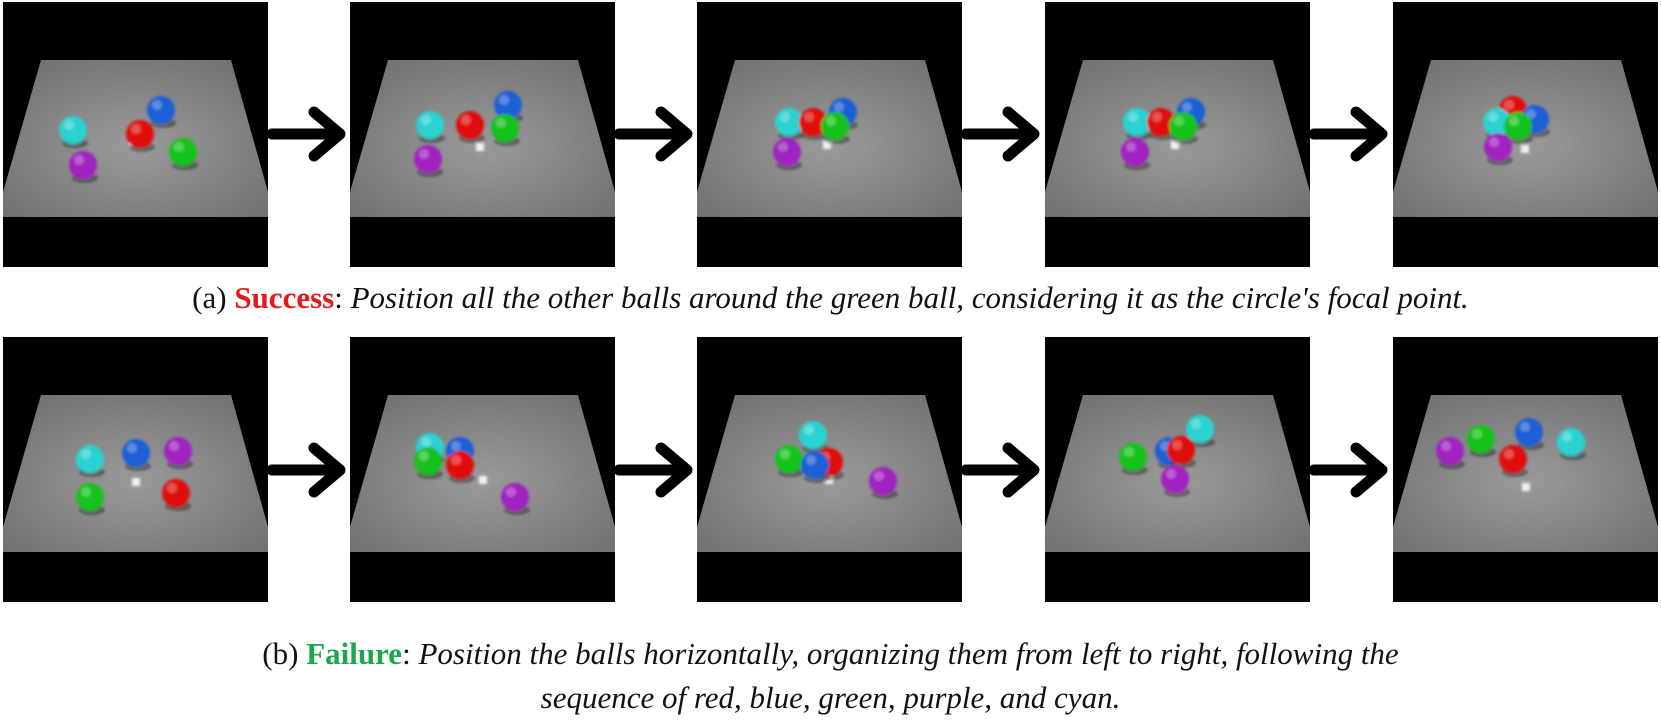  What do you see at coordinates (284, 297) in the screenshot?
I see `caption-a-label: Success` at bounding box center [284, 297].